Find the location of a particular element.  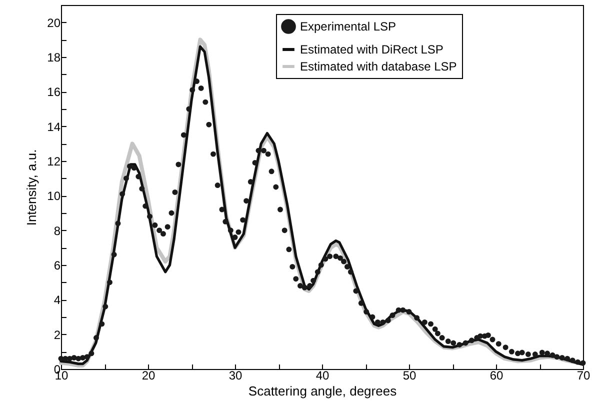

x-tick-label: 30 is located at coordinates (235, 375).